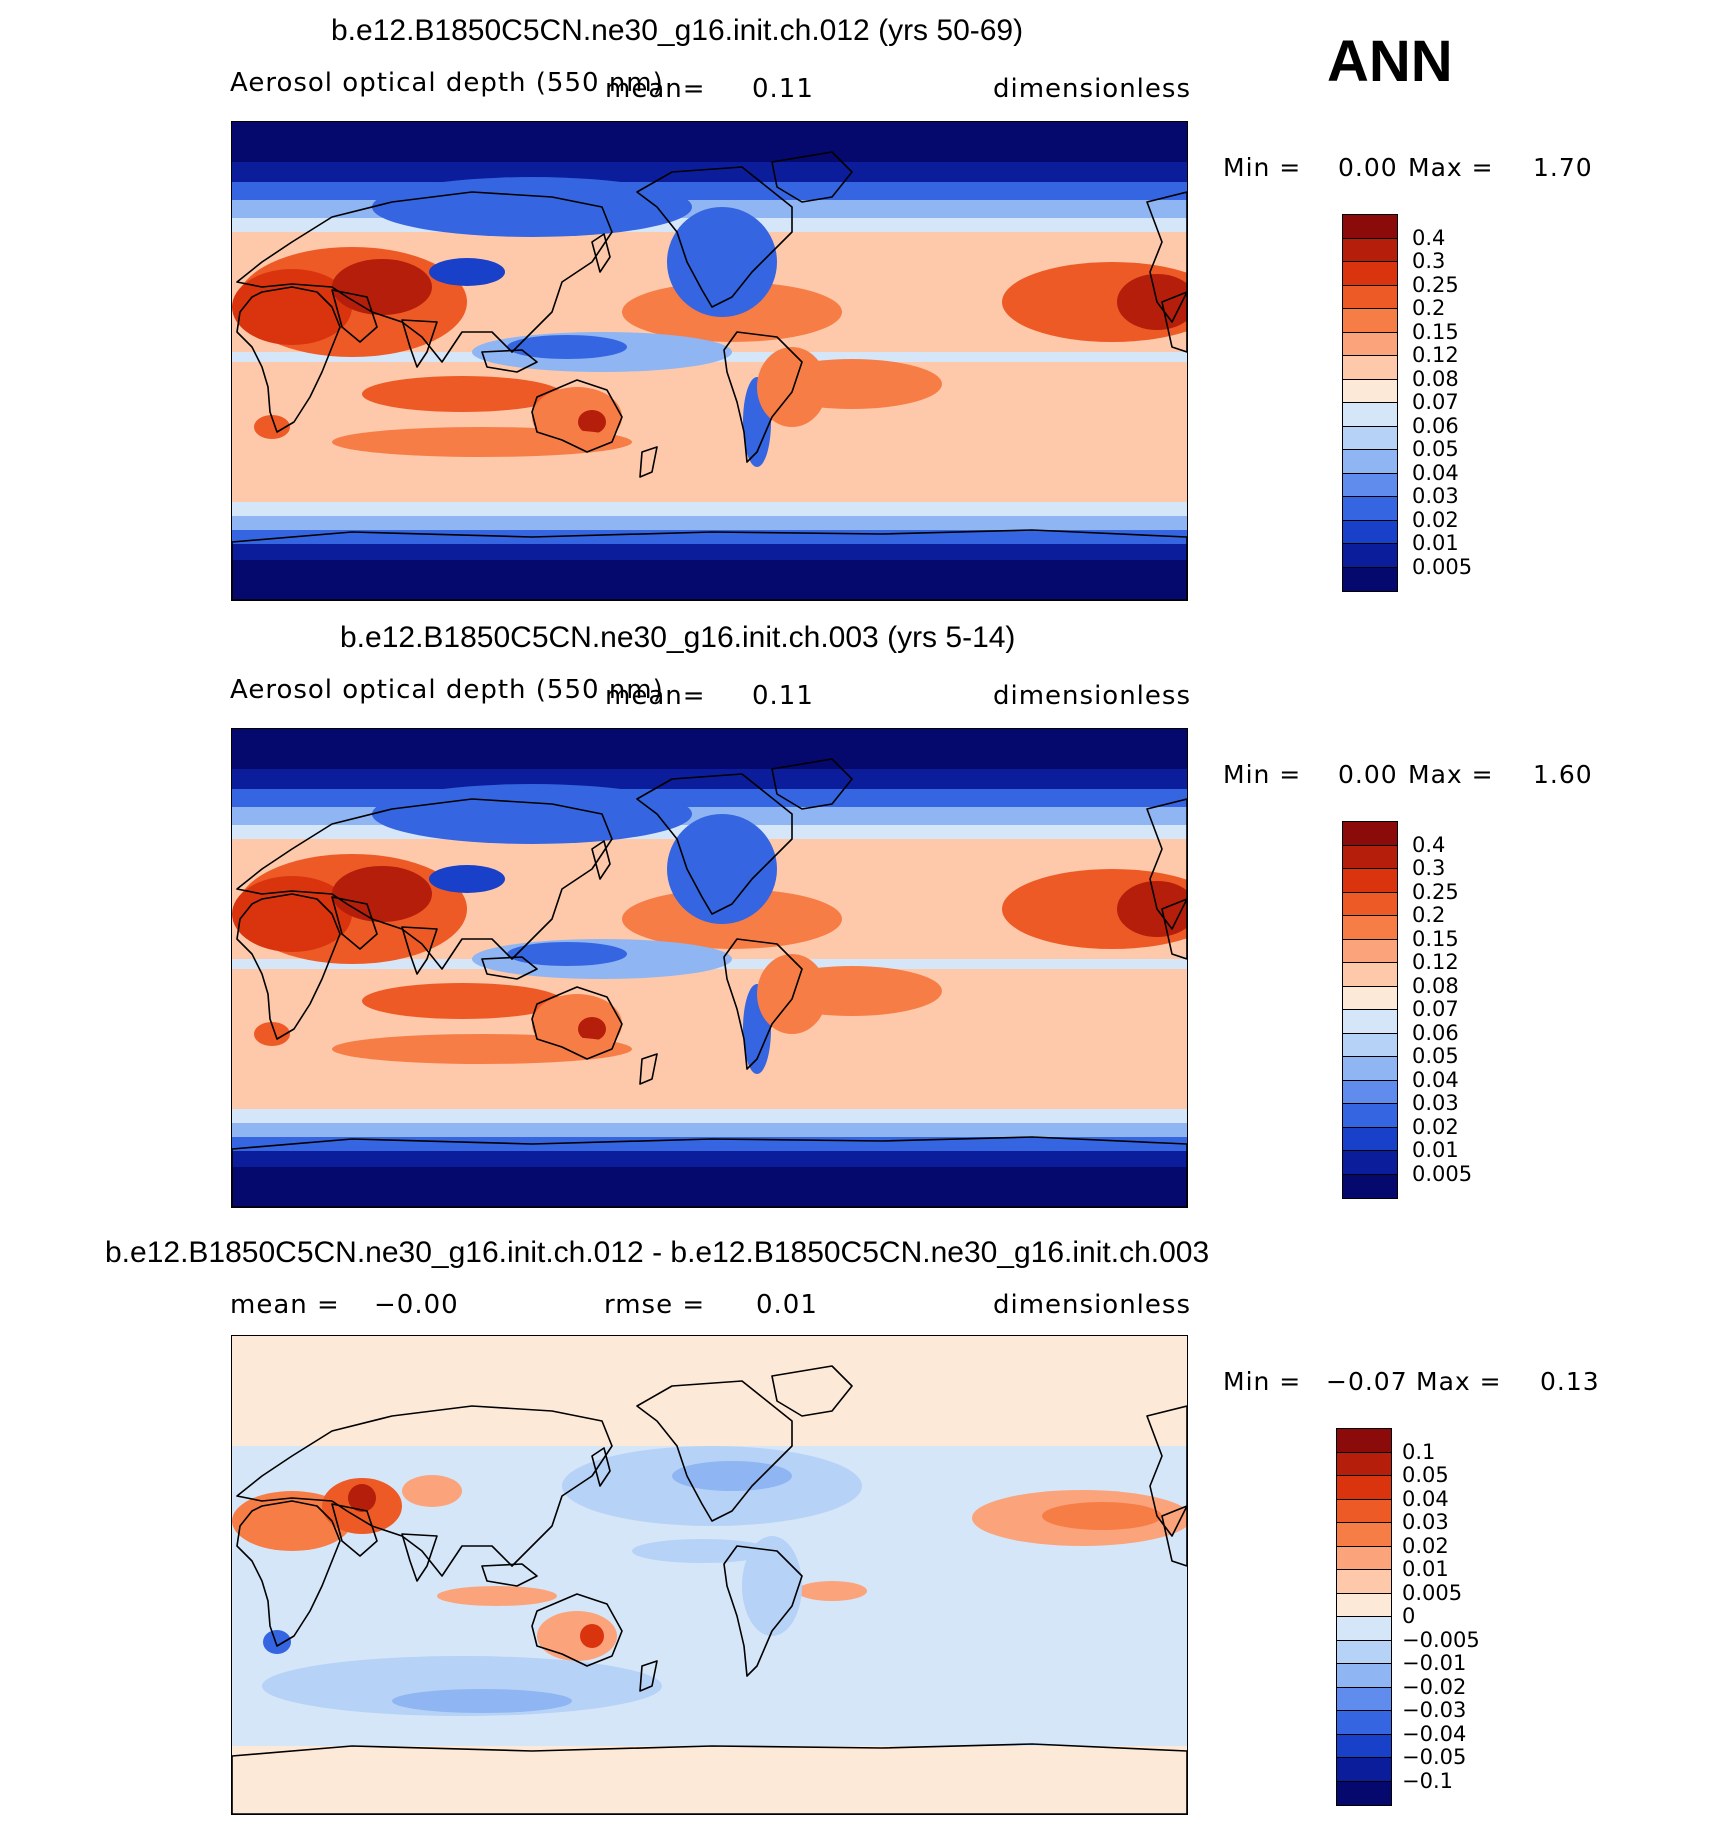  What do you see at coordinates (1434, 1686) in the screenshot?
I see `colorbar-label: −0.02` at bounding box center [1434, 1686].